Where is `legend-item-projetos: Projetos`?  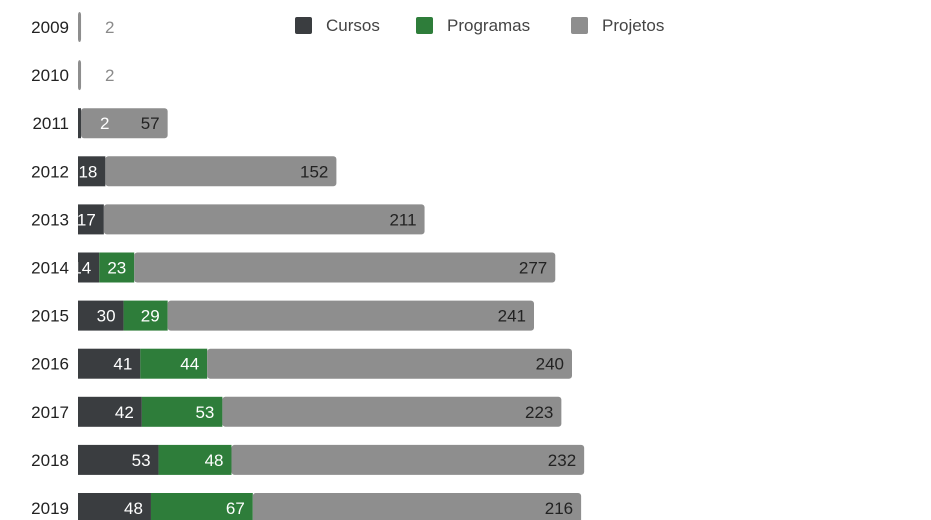
legend-item-projetos: Projetos is located at coordinates (617, 25).